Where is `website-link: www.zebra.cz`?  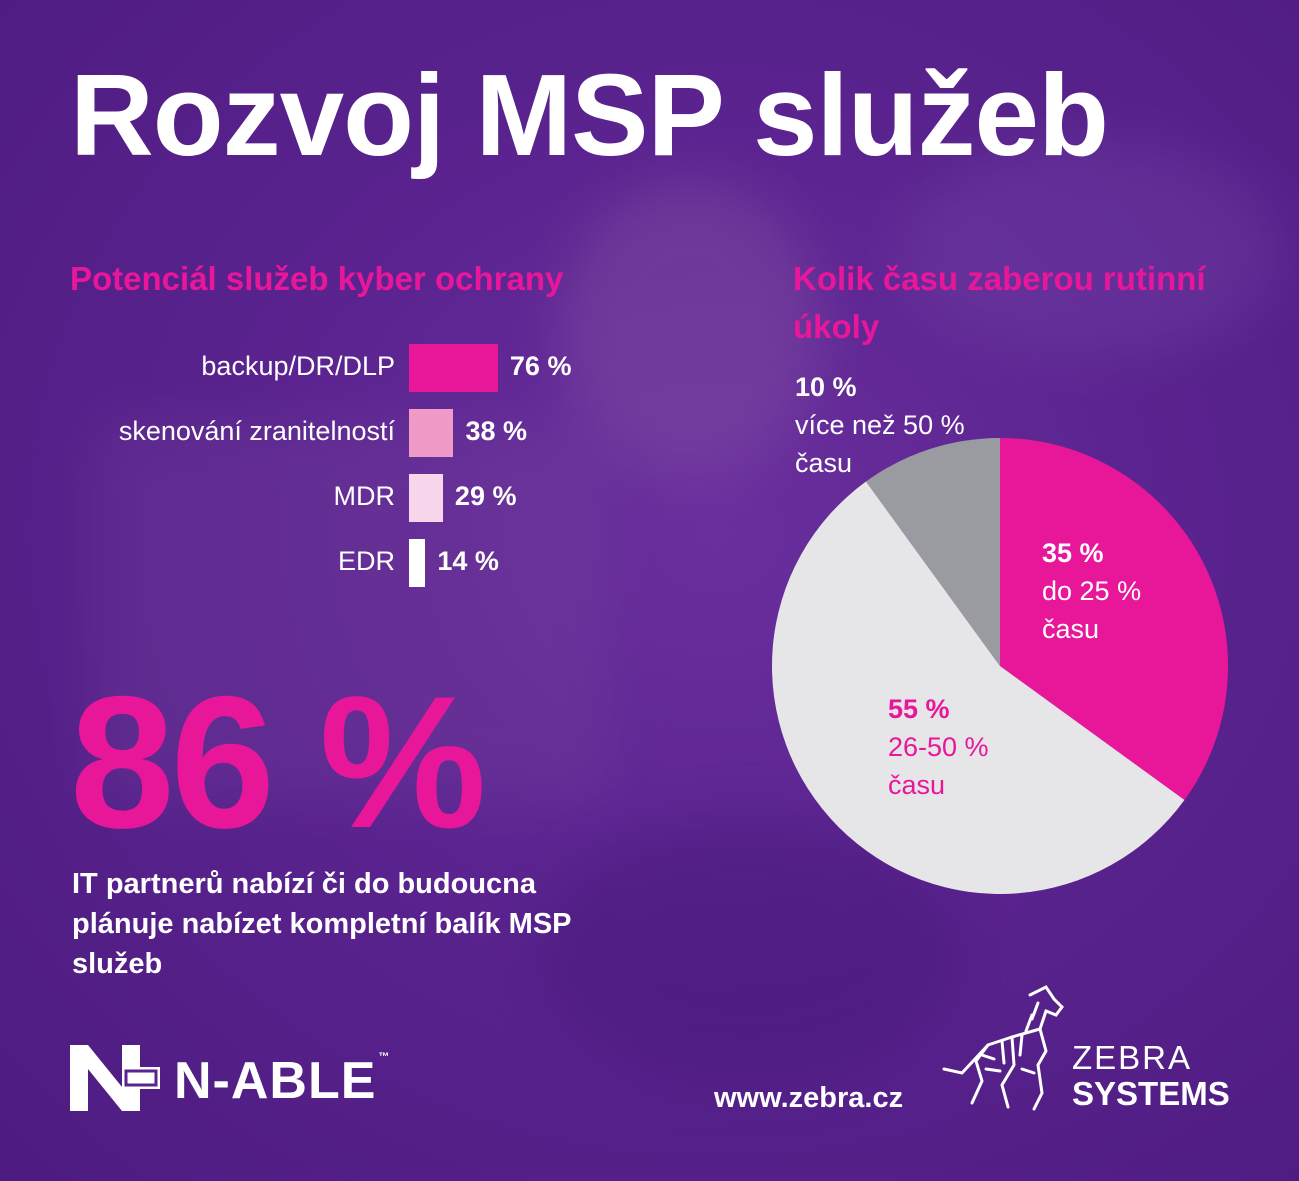 website-link: www.zebra.cz is located at coordinates (809, 1098).